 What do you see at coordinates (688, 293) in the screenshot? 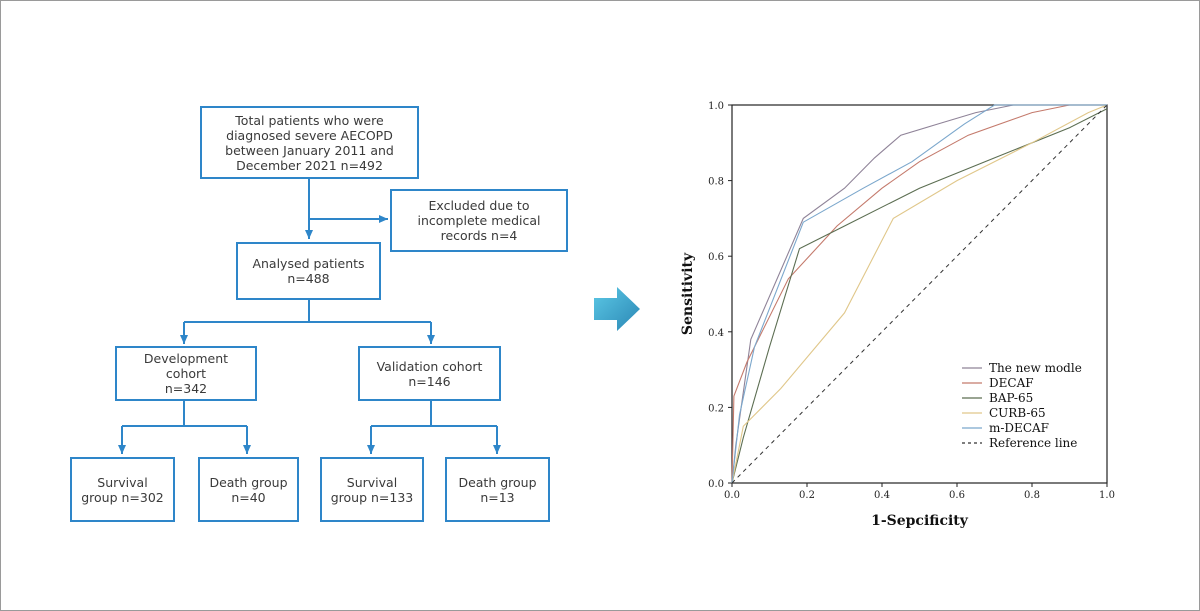
I see `y-axis-label: Sensitivity` at bounding box center [688, 293].